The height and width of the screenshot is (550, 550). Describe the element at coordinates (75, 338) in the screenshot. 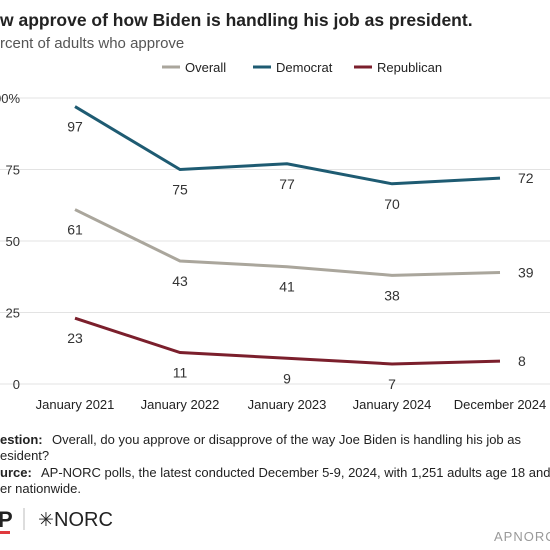

I see `value-label: 23` at that location.